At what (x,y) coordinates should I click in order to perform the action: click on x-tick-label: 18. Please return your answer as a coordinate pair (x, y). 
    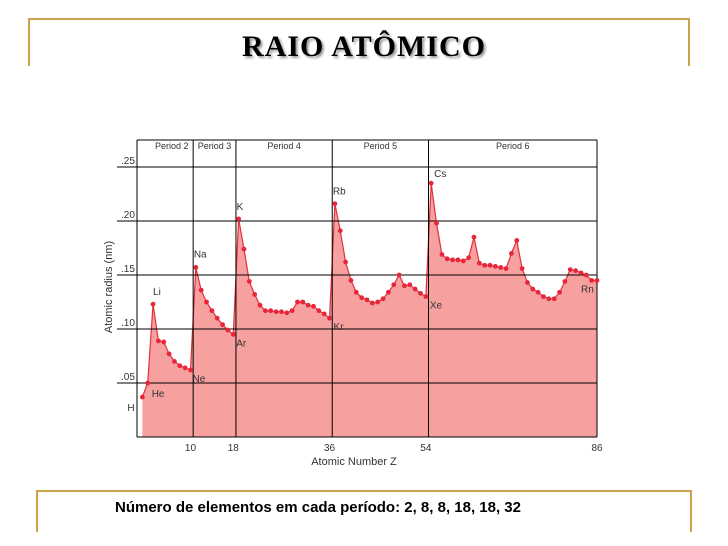
    Looking at the image, I should click on (234, 448).